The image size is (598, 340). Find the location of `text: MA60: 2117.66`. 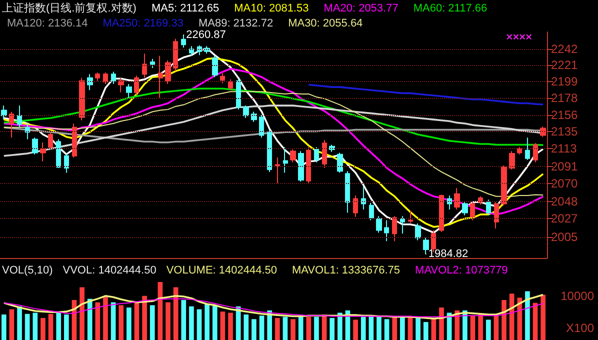

text: MA60: 2117.66 is located at coordinates (450, 8).